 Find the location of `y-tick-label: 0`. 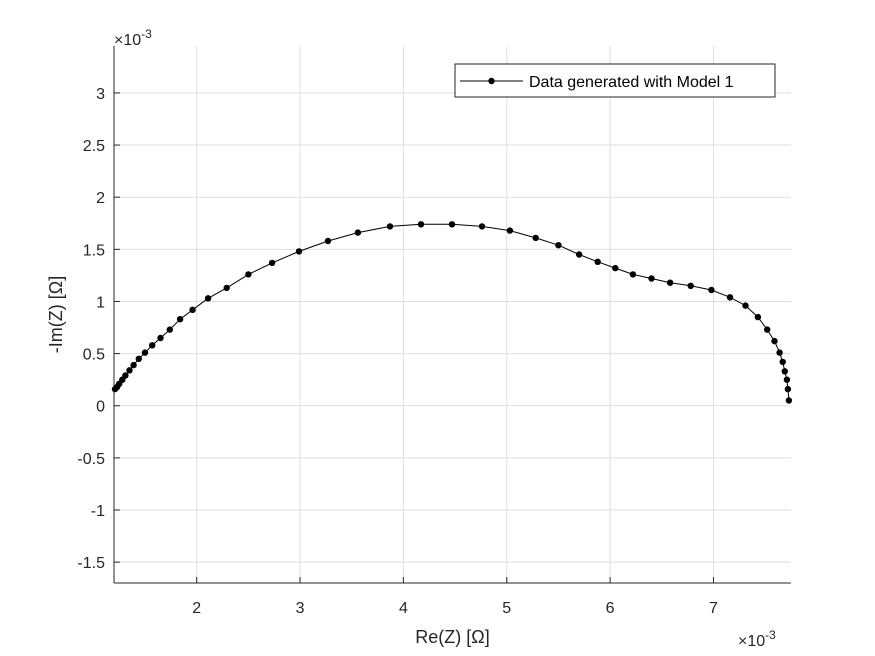

y-tick-label: 0 is located at coordinates (100, 407).